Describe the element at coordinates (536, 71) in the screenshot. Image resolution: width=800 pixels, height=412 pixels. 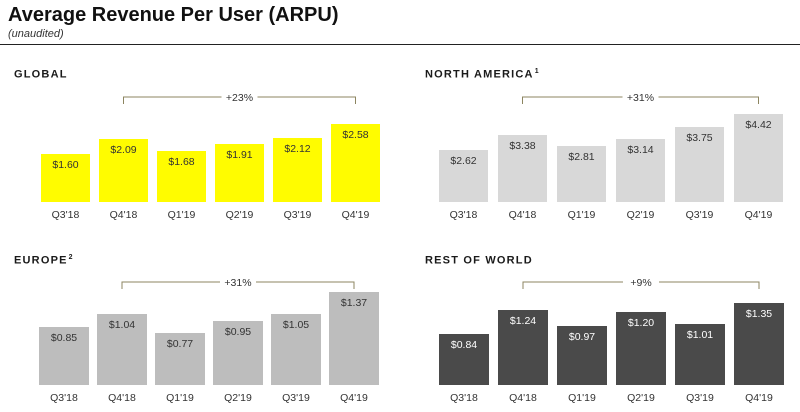
I see `panel-title-footnote: 1` at that location.